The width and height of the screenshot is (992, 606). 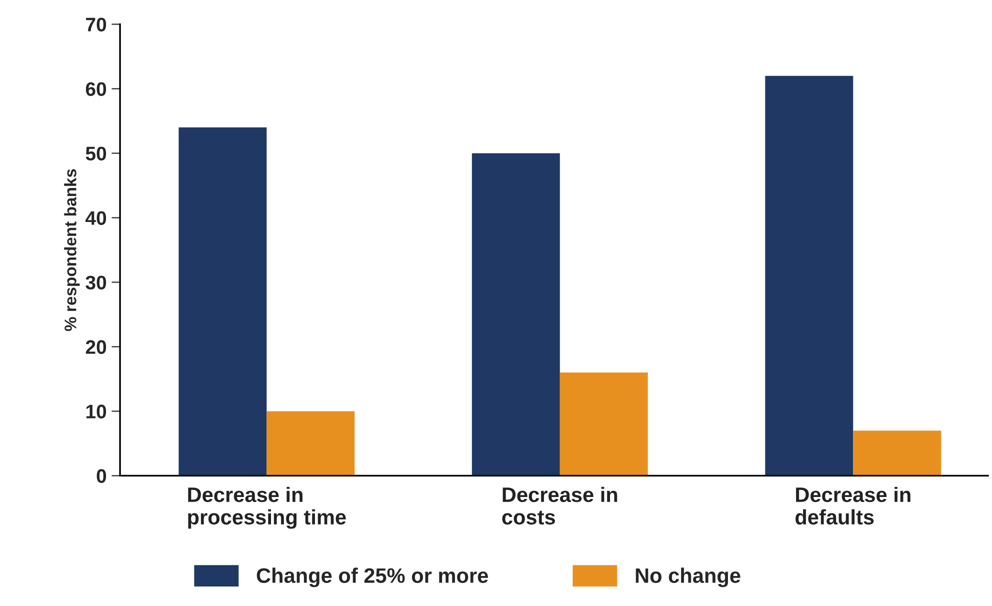 I want to click on y-tick-label: 50, so click(x=96, y=153).